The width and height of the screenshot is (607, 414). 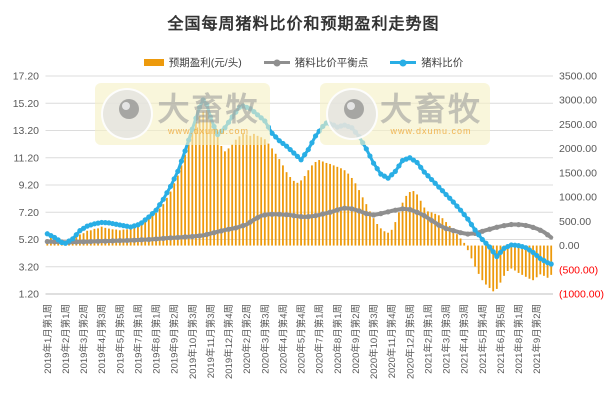 What do you see at coordinates (66, 339) in the screenshot?
I see `x-axis-tick: 2019年2月第1周` at bounding box center [66, 339].